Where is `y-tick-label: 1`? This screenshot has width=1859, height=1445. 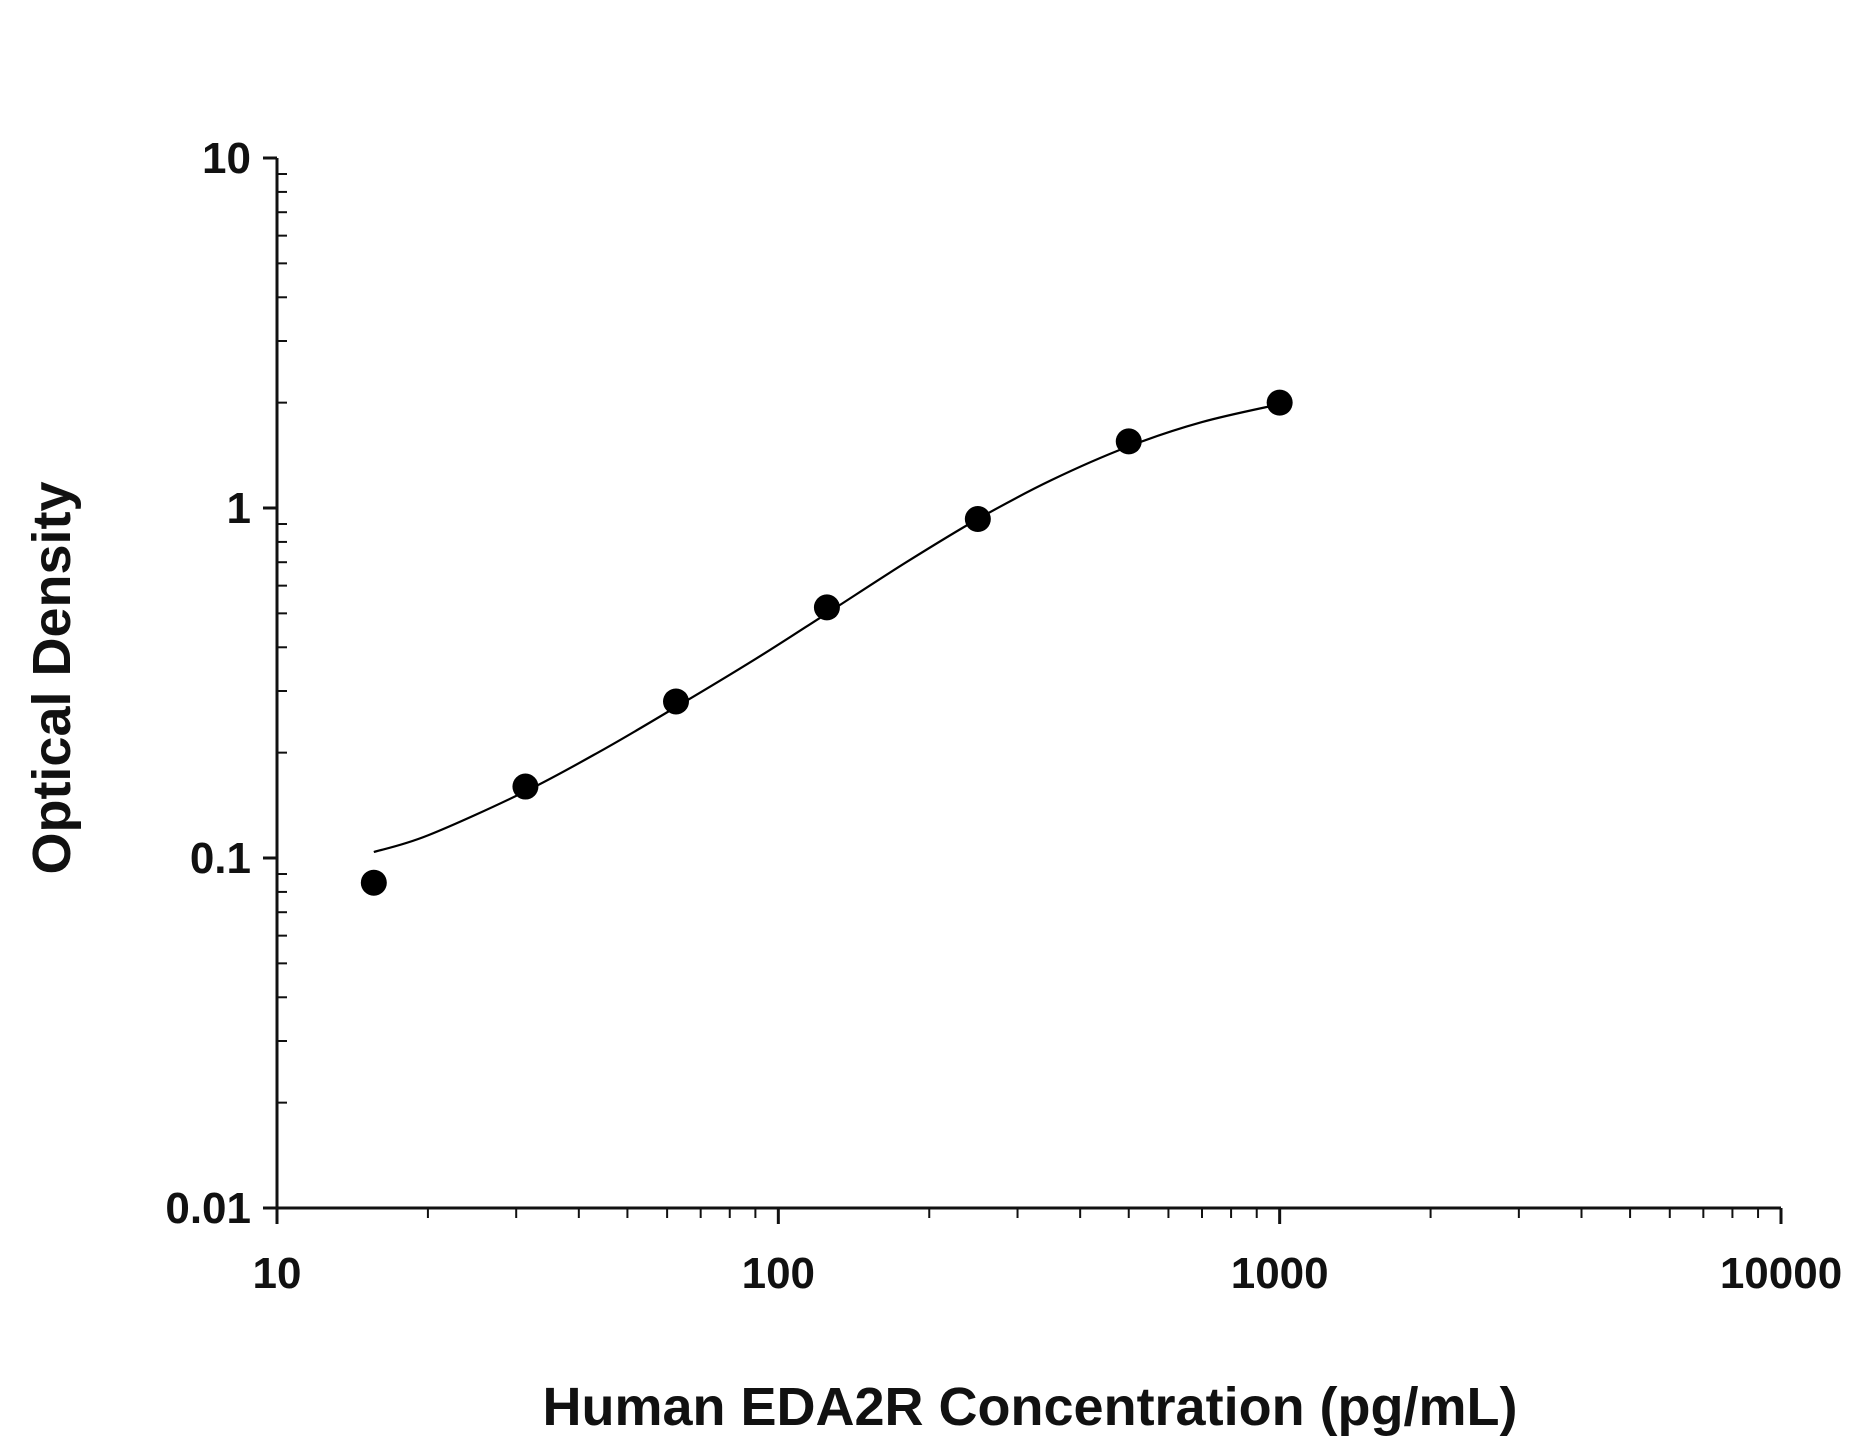
y-tick-label: 1 is located at coordinates (239, 508).